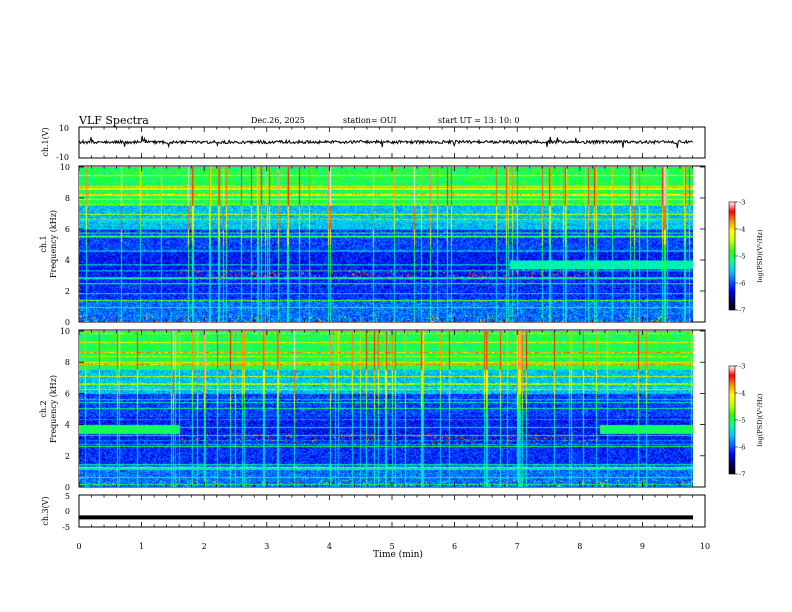  Describe the element at coordinates (386, 142) in the screenshot. I see `ch1-waveform-trace` at that location.